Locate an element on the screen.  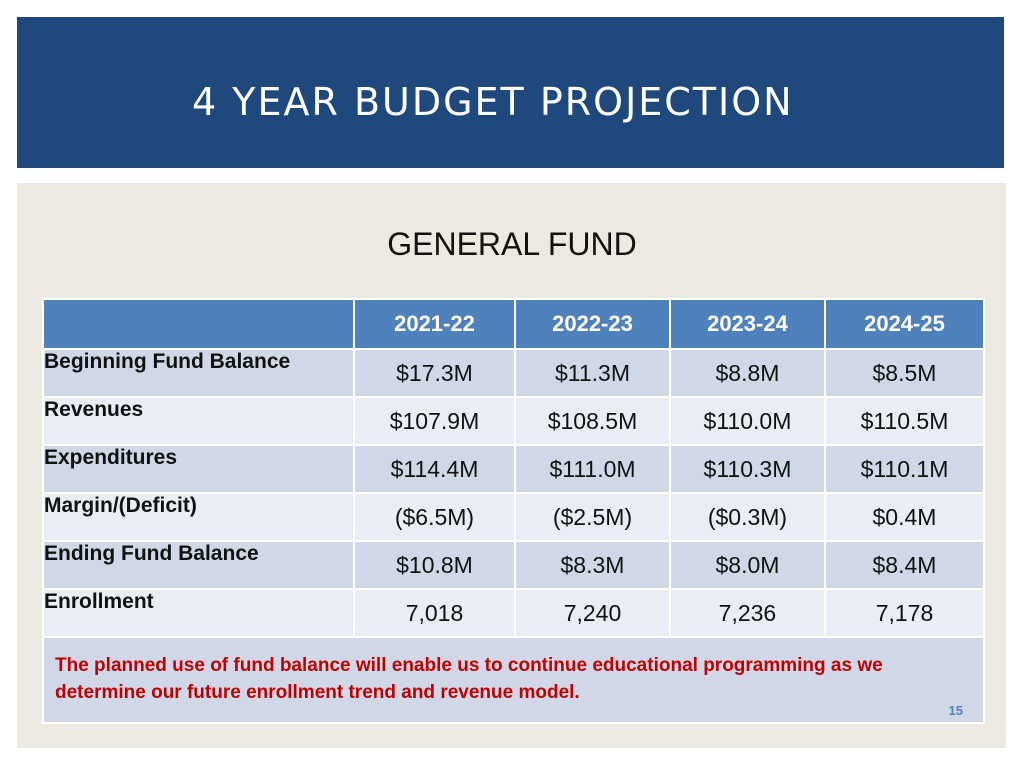
table-cell: $11.3M is located at coordinates (592, 373).